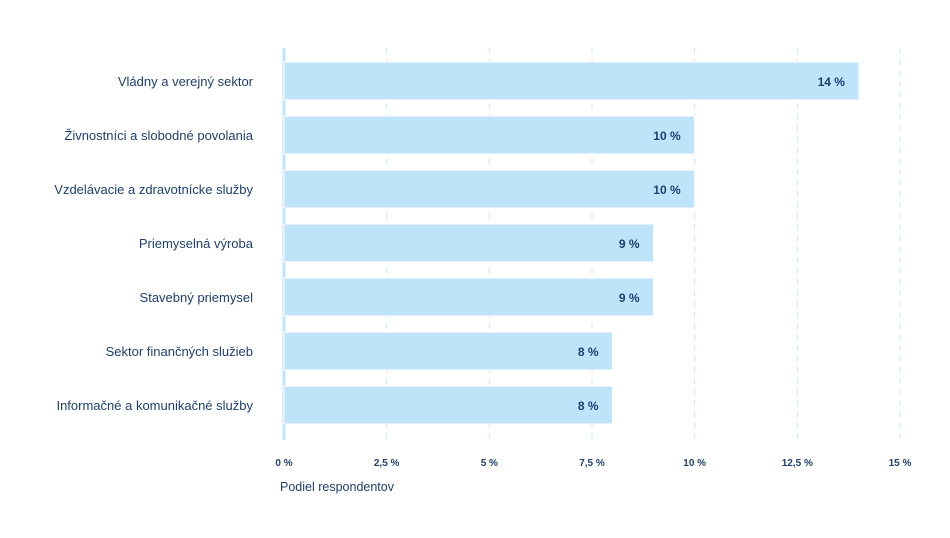  What do you see at coordinates (592, 463) in the screenshot?
I see `x-tick-label: 7,5 %` at bounding box center [592, 463].